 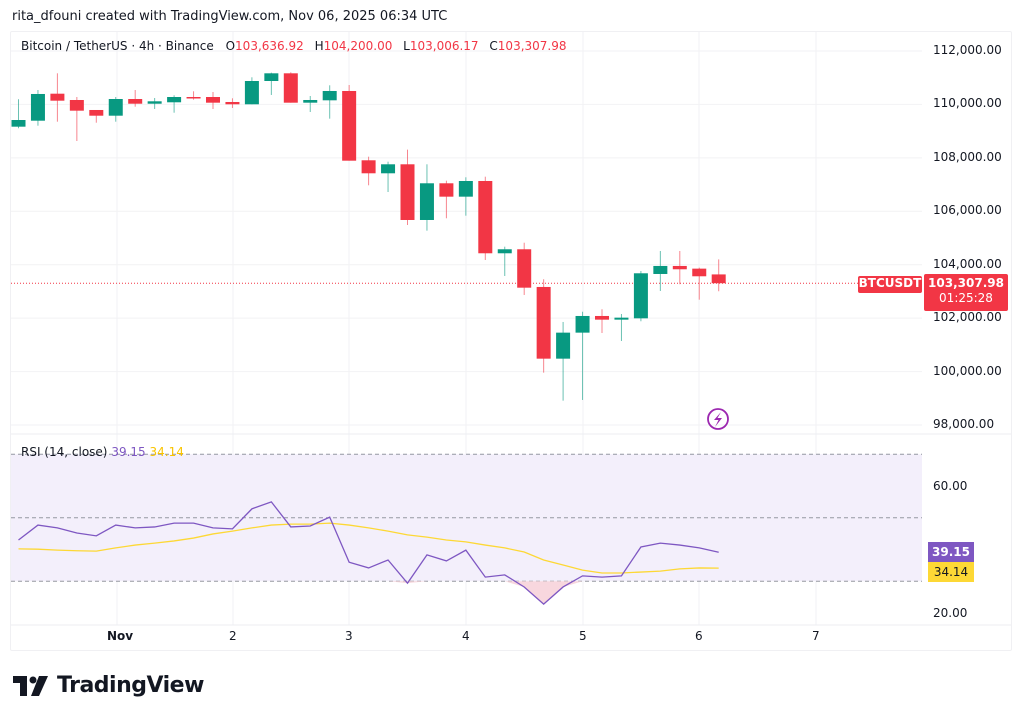 I want to click on price-tick-label: 112,000.00, so click(x=967, y=50).